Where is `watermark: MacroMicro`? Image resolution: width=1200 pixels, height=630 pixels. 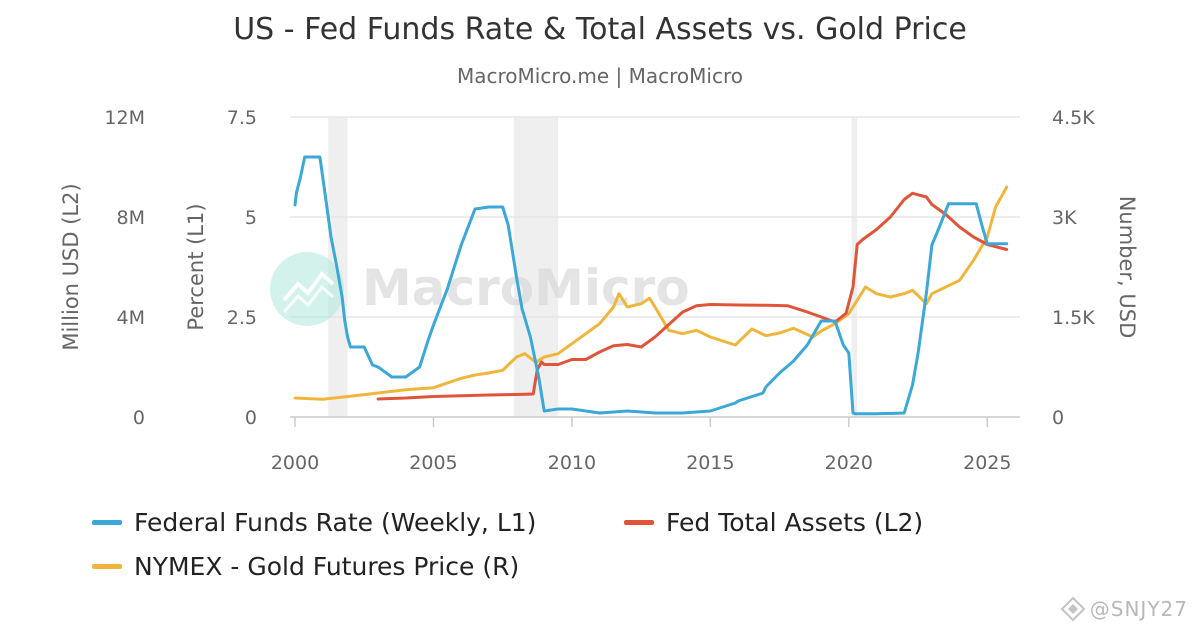 watermark: MacroMicro is located at coordinates (480, 289).